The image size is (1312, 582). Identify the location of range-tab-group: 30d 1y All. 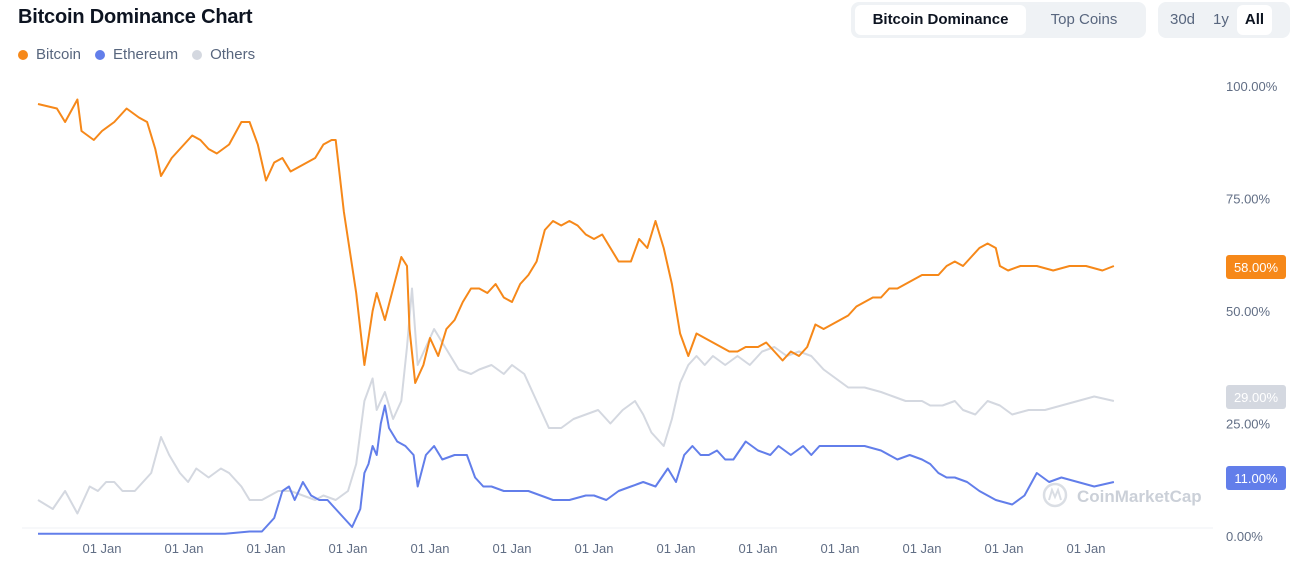
(1224, 20).